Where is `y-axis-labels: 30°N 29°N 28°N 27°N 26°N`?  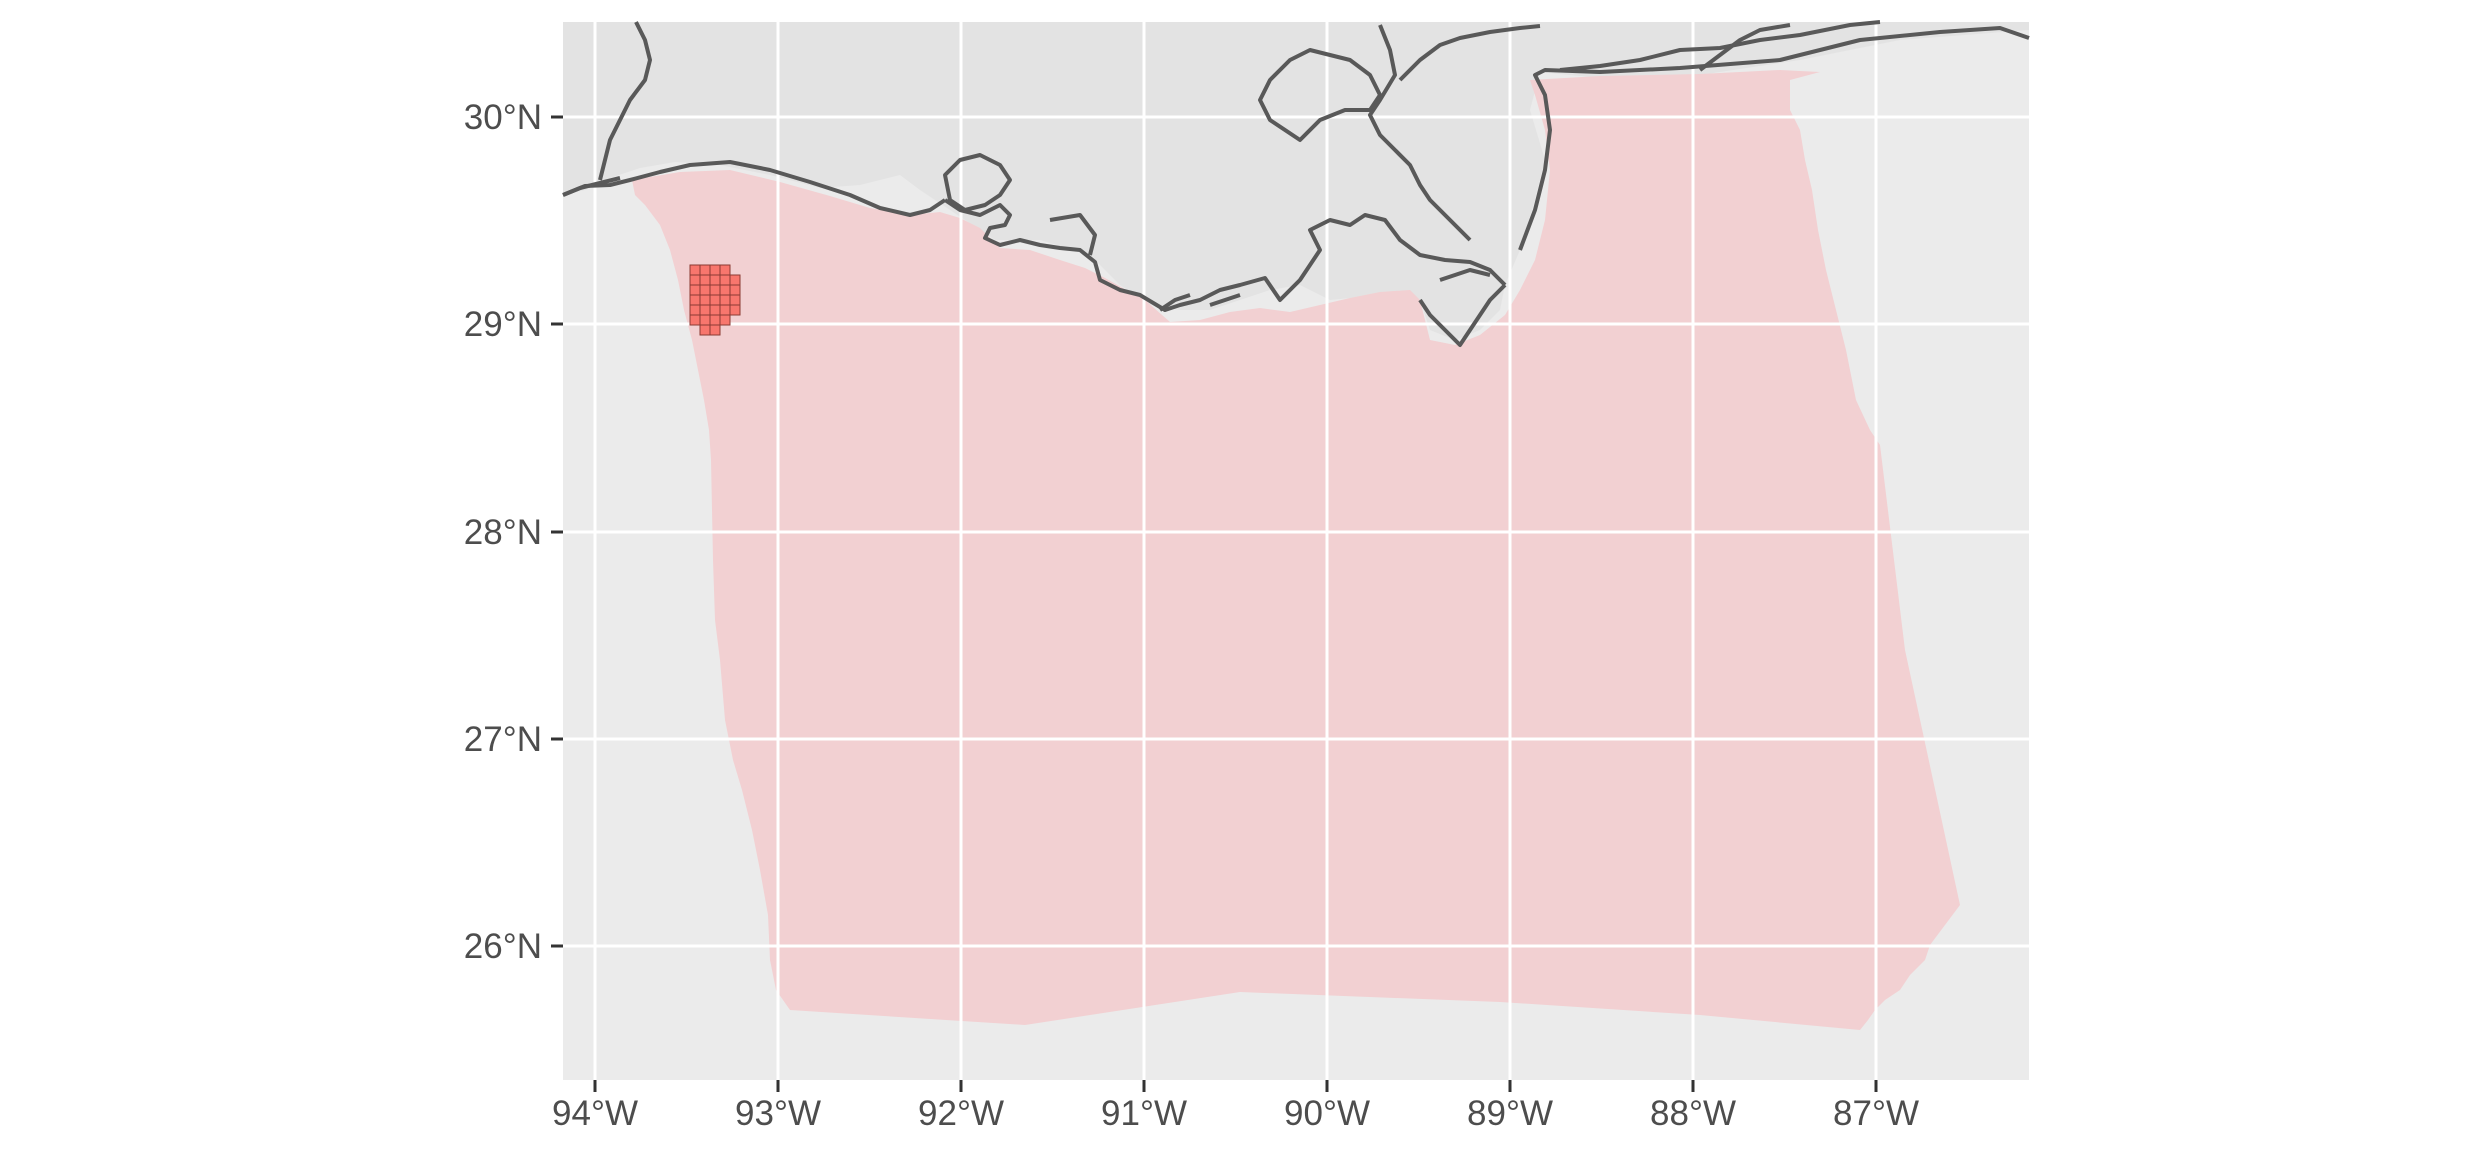 y-axis-labels: 30°N 29°N 28°N 27°N 26°N is located at coordinates (503, 532).